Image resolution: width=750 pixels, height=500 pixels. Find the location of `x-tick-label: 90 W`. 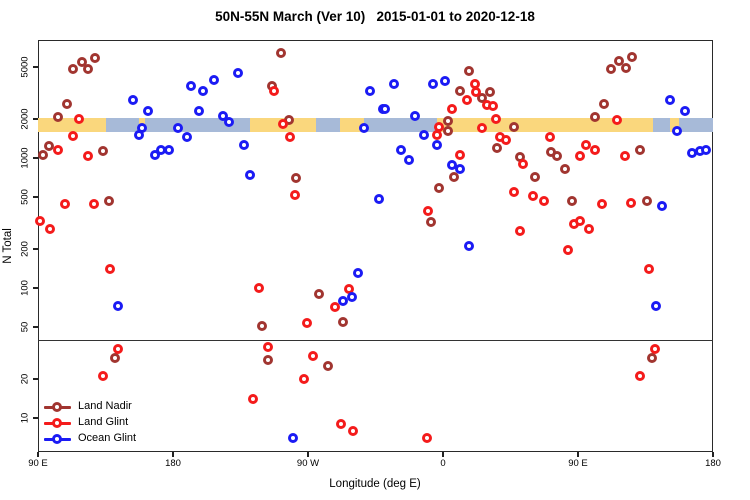

x-tick-label: 90 W is located at coordinates (308, 463).